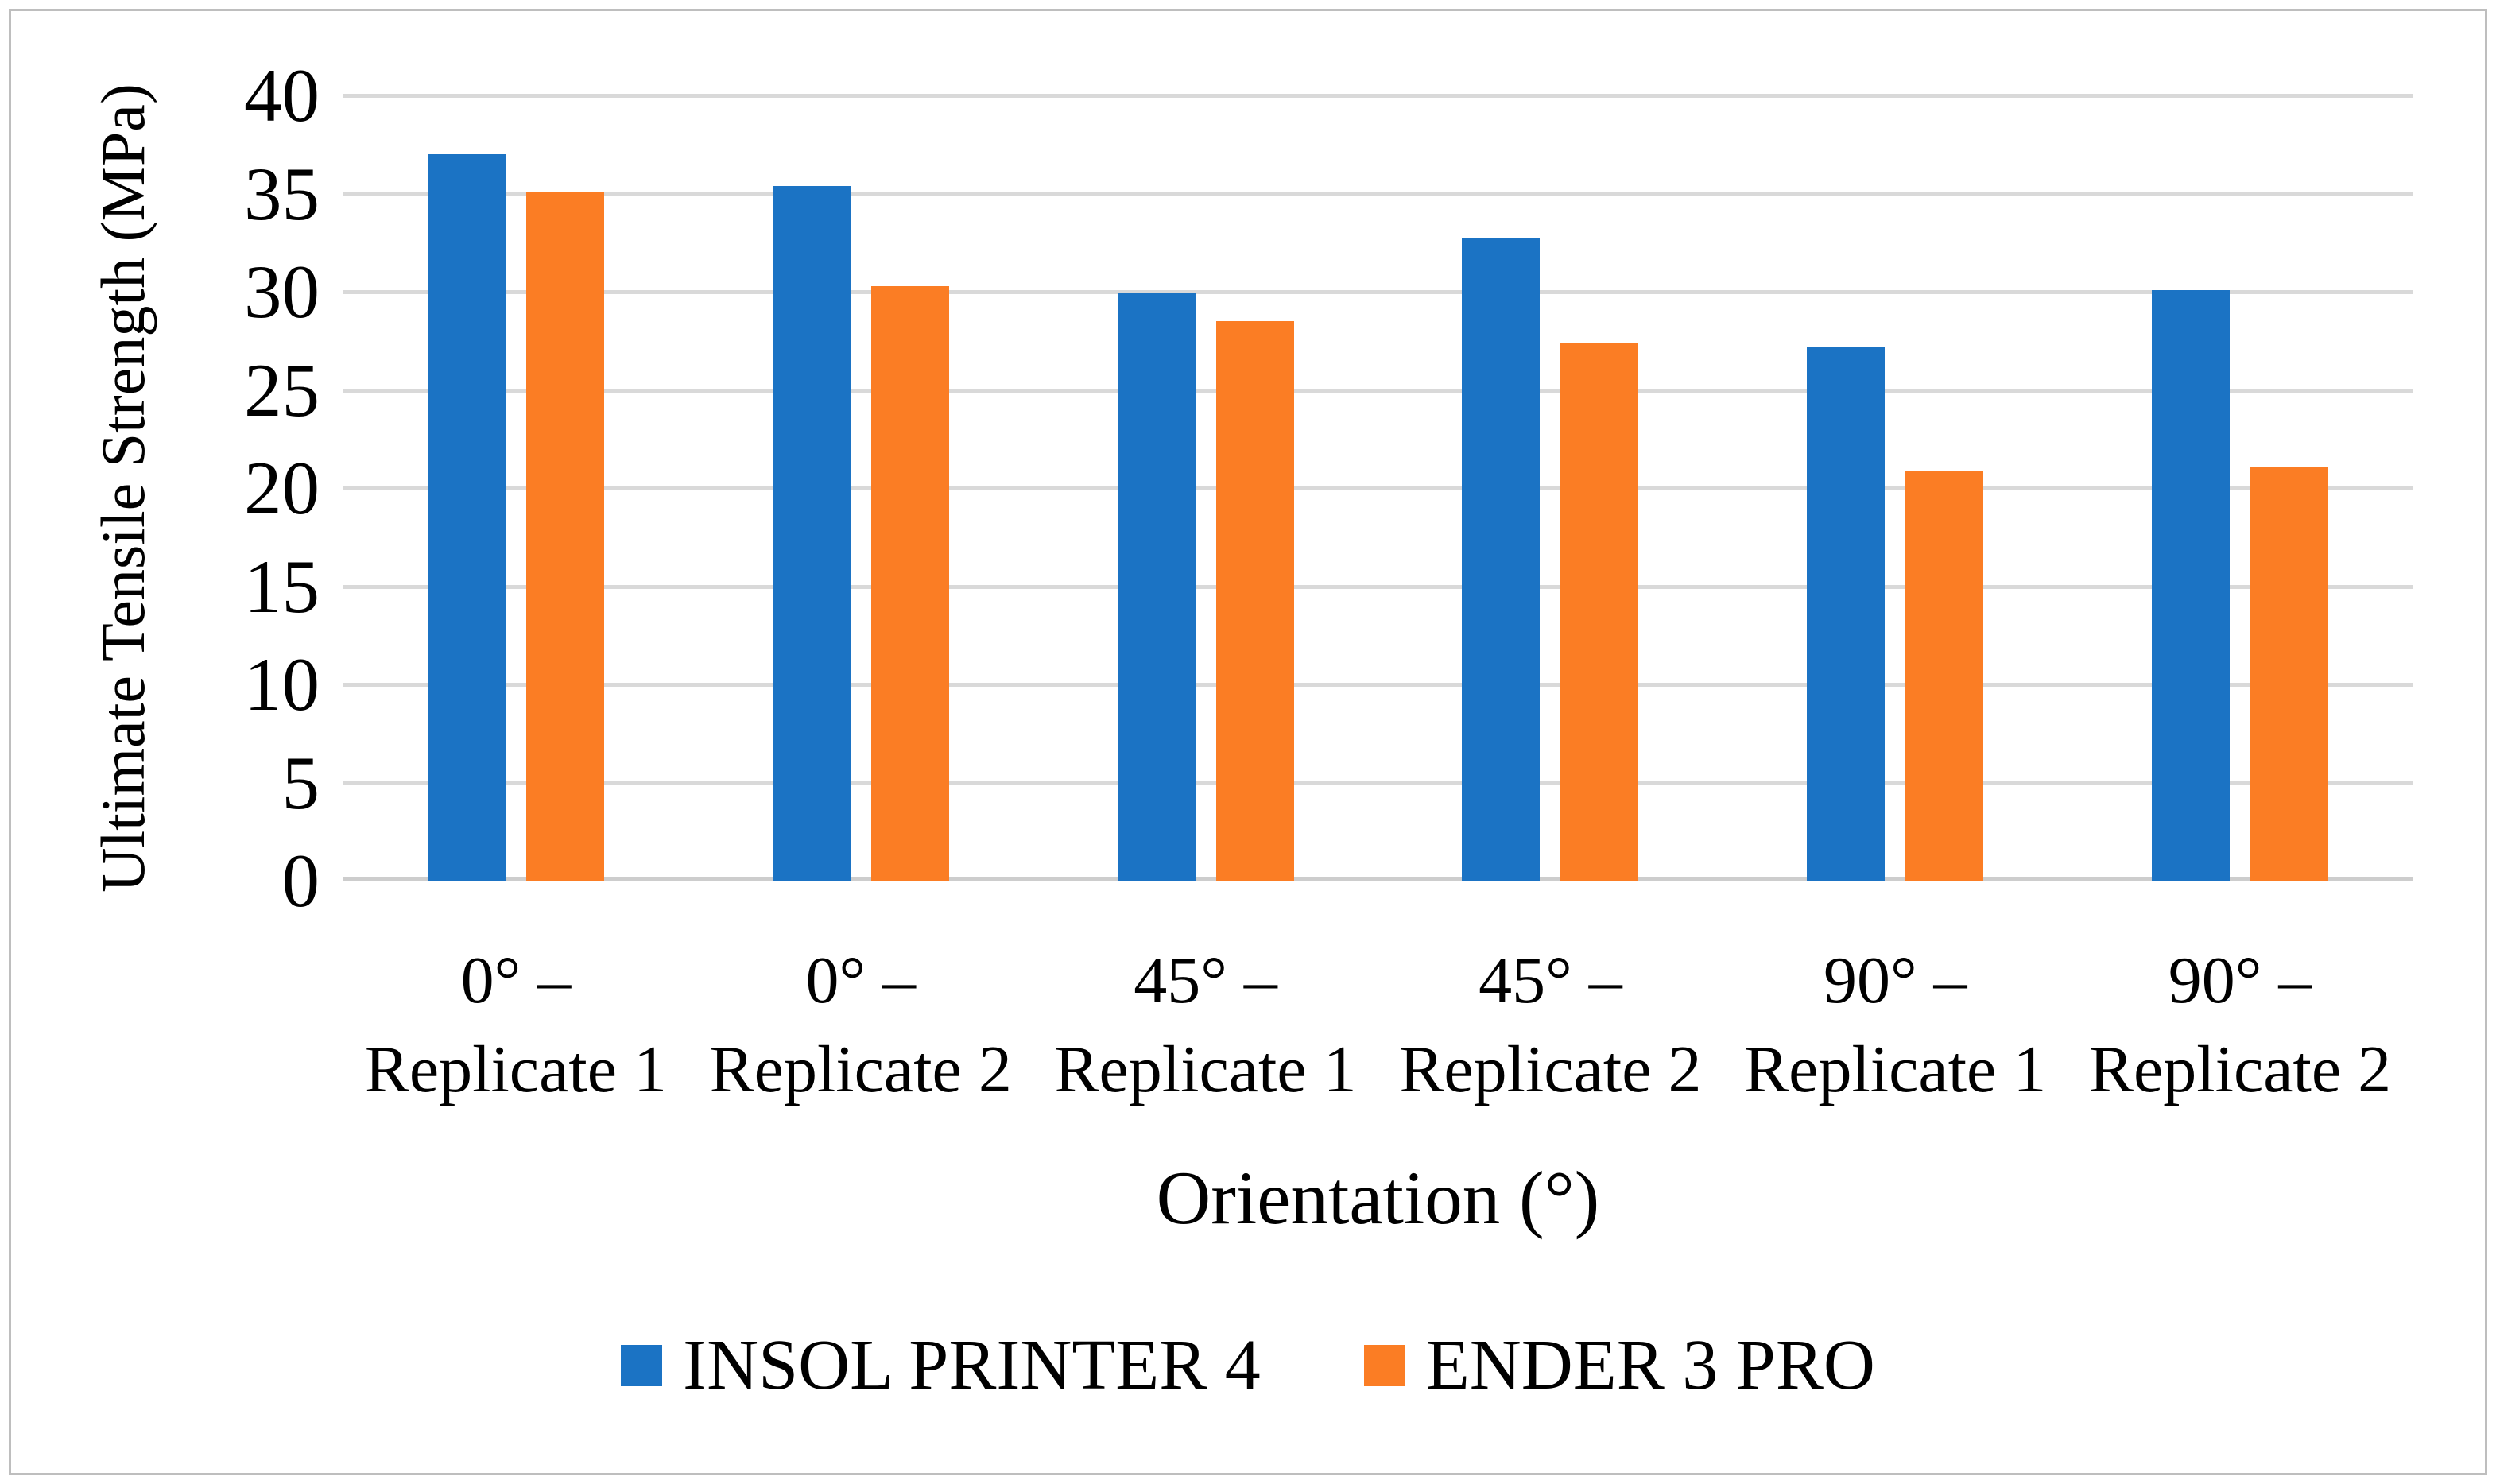 Image resolution: width=2496 pixels, height=1484 pixels. Describe the element at coordinates (1895, 1025) in the screenshot. I see `x-category-label: 90° – Replicate 1` at that location.